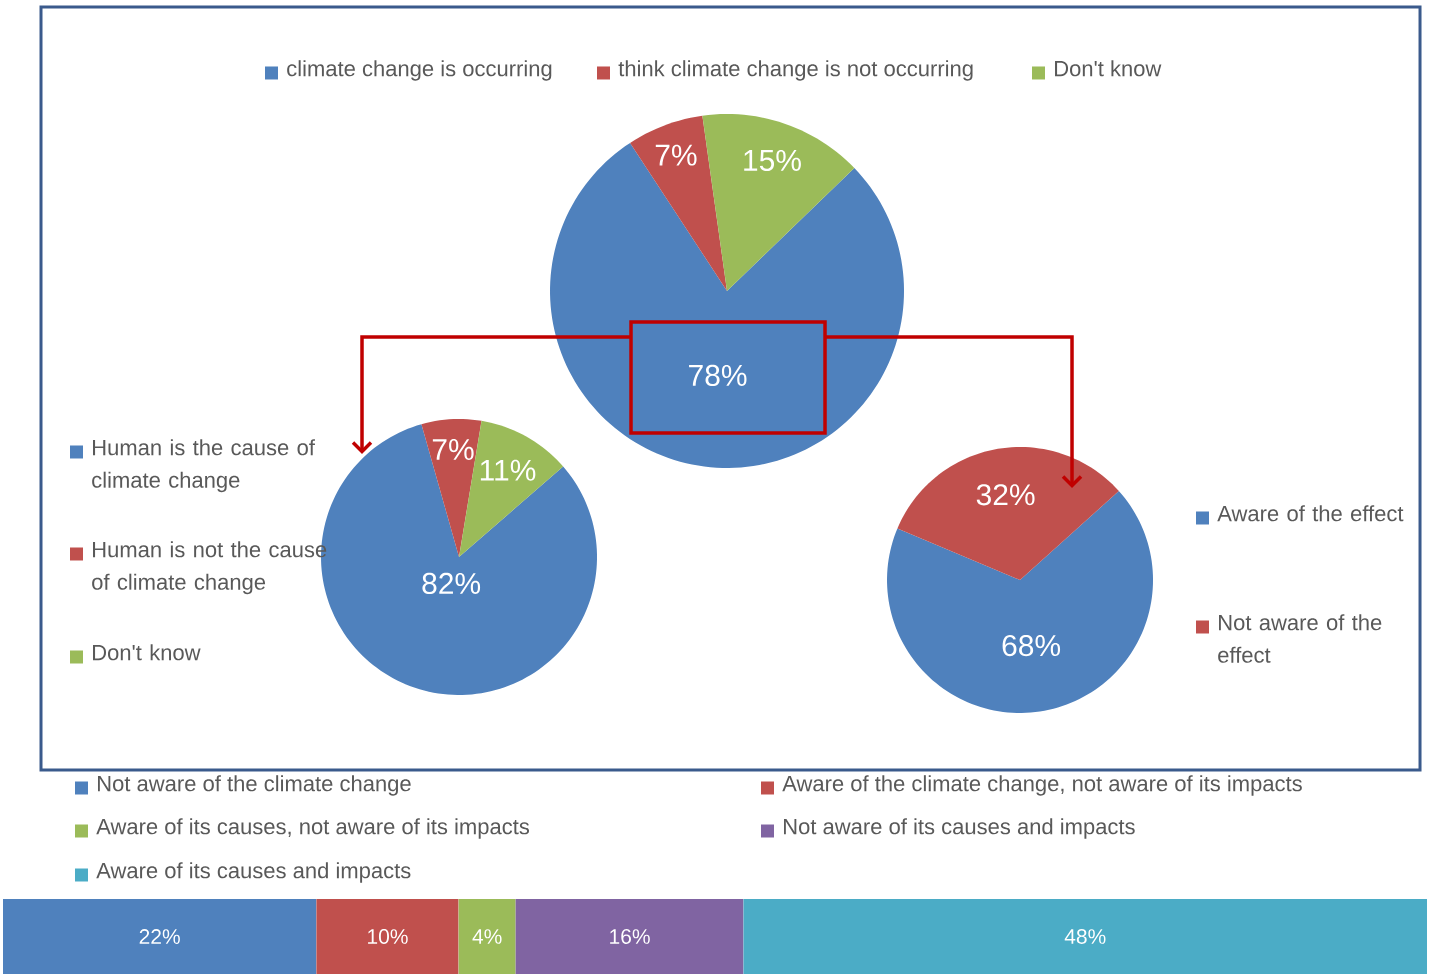 This screenshot has height=974, width=1431. I want to click on data-label: 16%, so click(630, 936).